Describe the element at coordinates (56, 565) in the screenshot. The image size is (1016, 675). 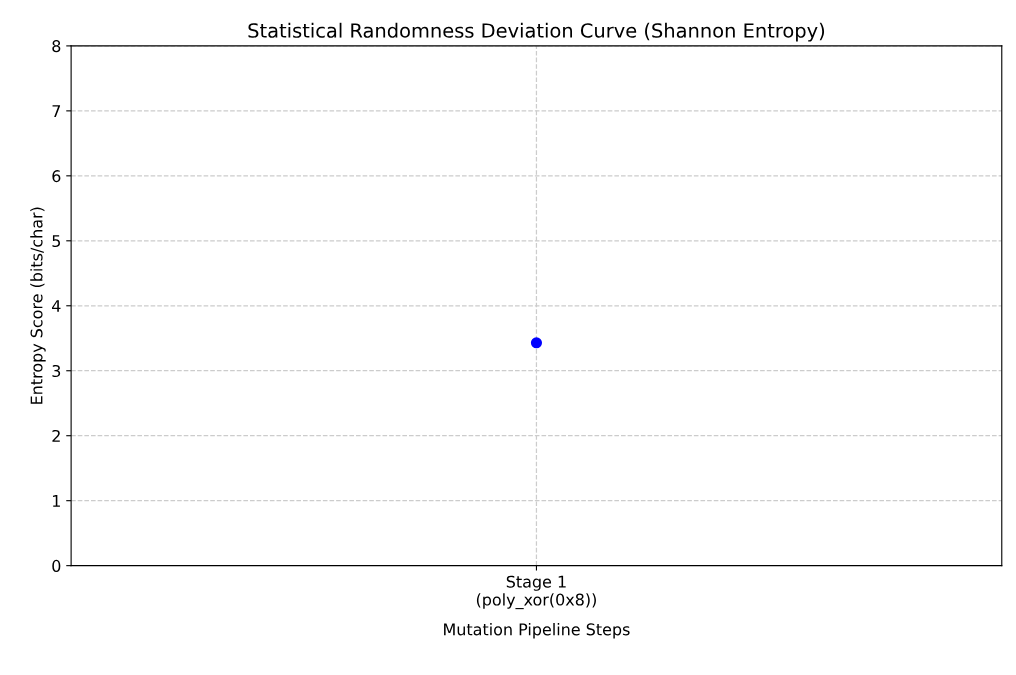
I see `y-tick-label: 0` at that location.